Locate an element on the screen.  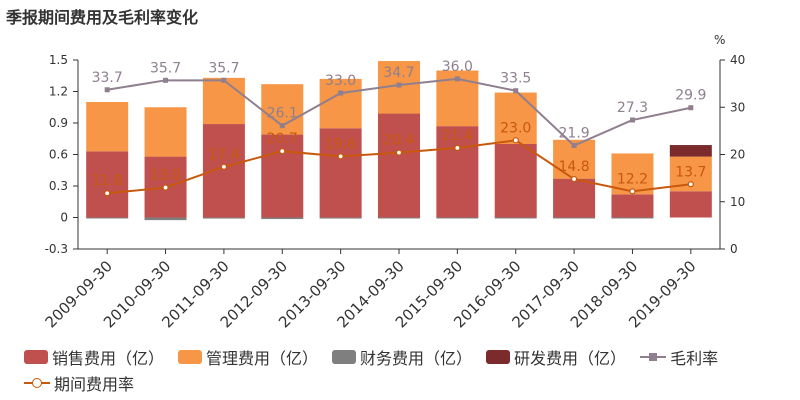
y-axis-right-unit: % is located at coordinates (719, 40).